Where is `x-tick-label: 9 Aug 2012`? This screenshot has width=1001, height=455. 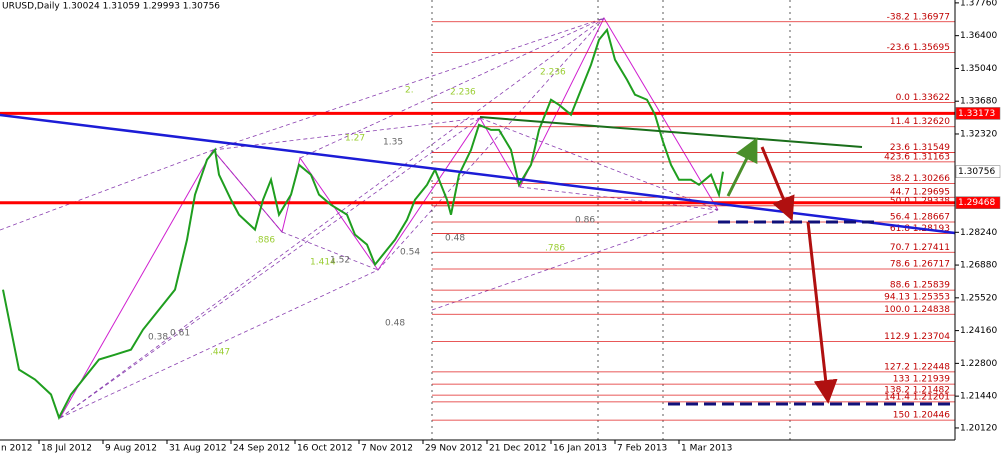
x-tick-label: 9 Aug 2012 is located at coordinates (131, 449).